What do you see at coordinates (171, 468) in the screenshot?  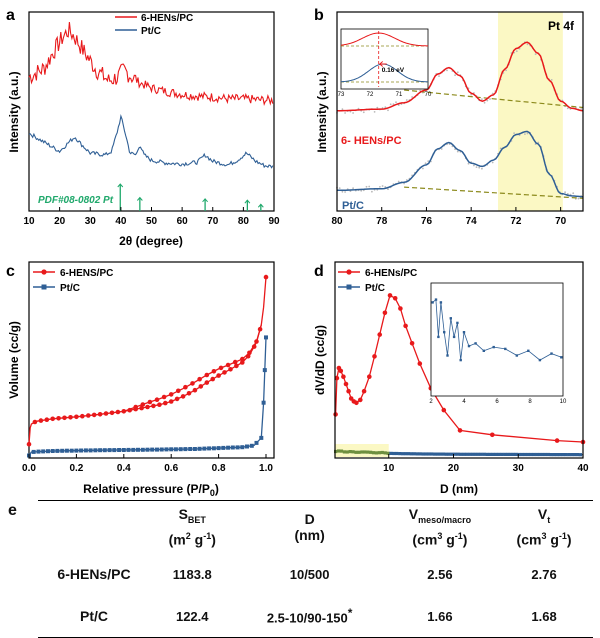 I see `panel-c-tick-label: 0.6` at bounding box center [171, 468].